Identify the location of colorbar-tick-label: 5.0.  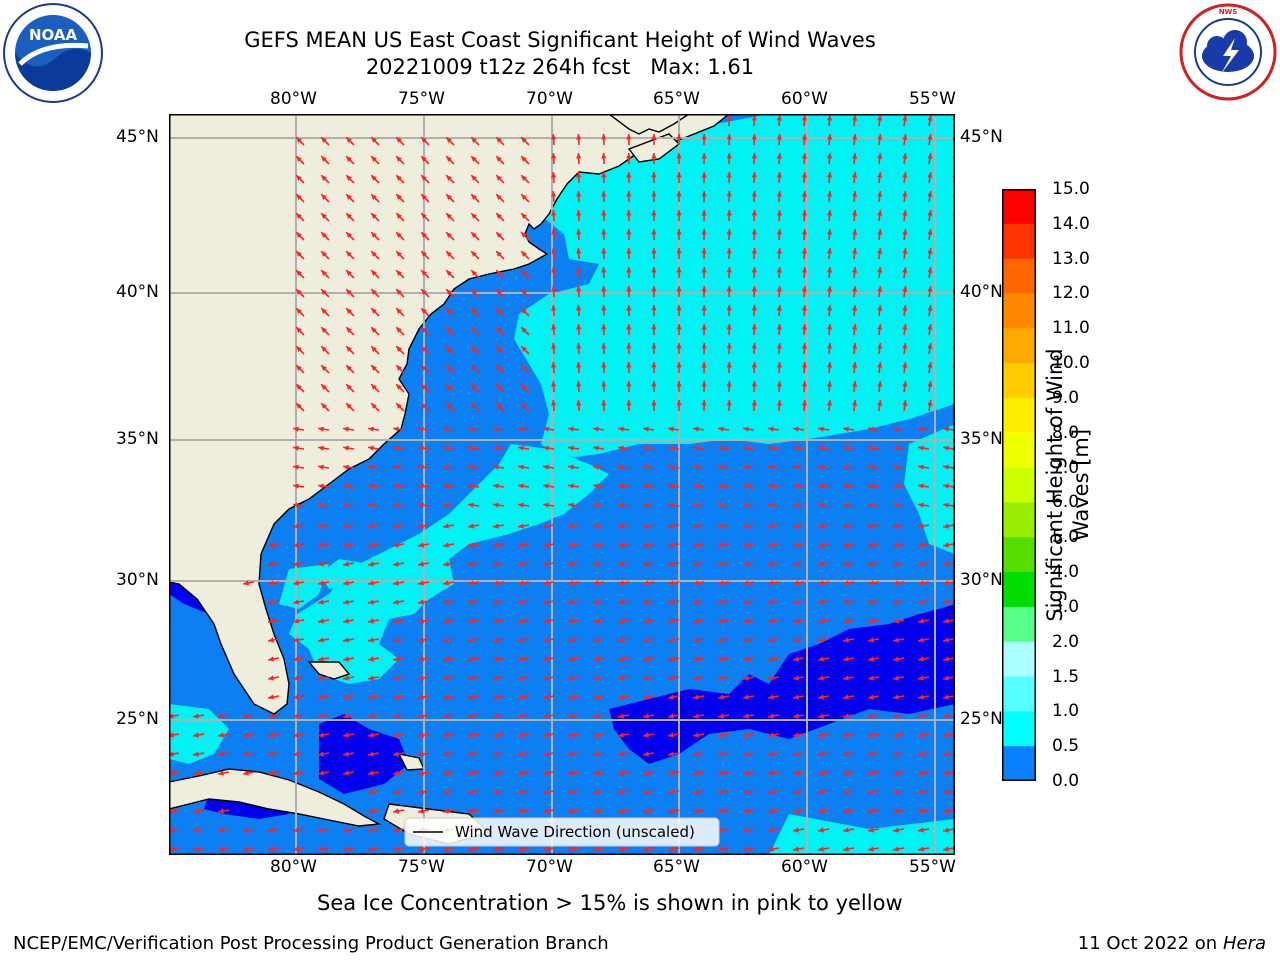
(1066, 537).